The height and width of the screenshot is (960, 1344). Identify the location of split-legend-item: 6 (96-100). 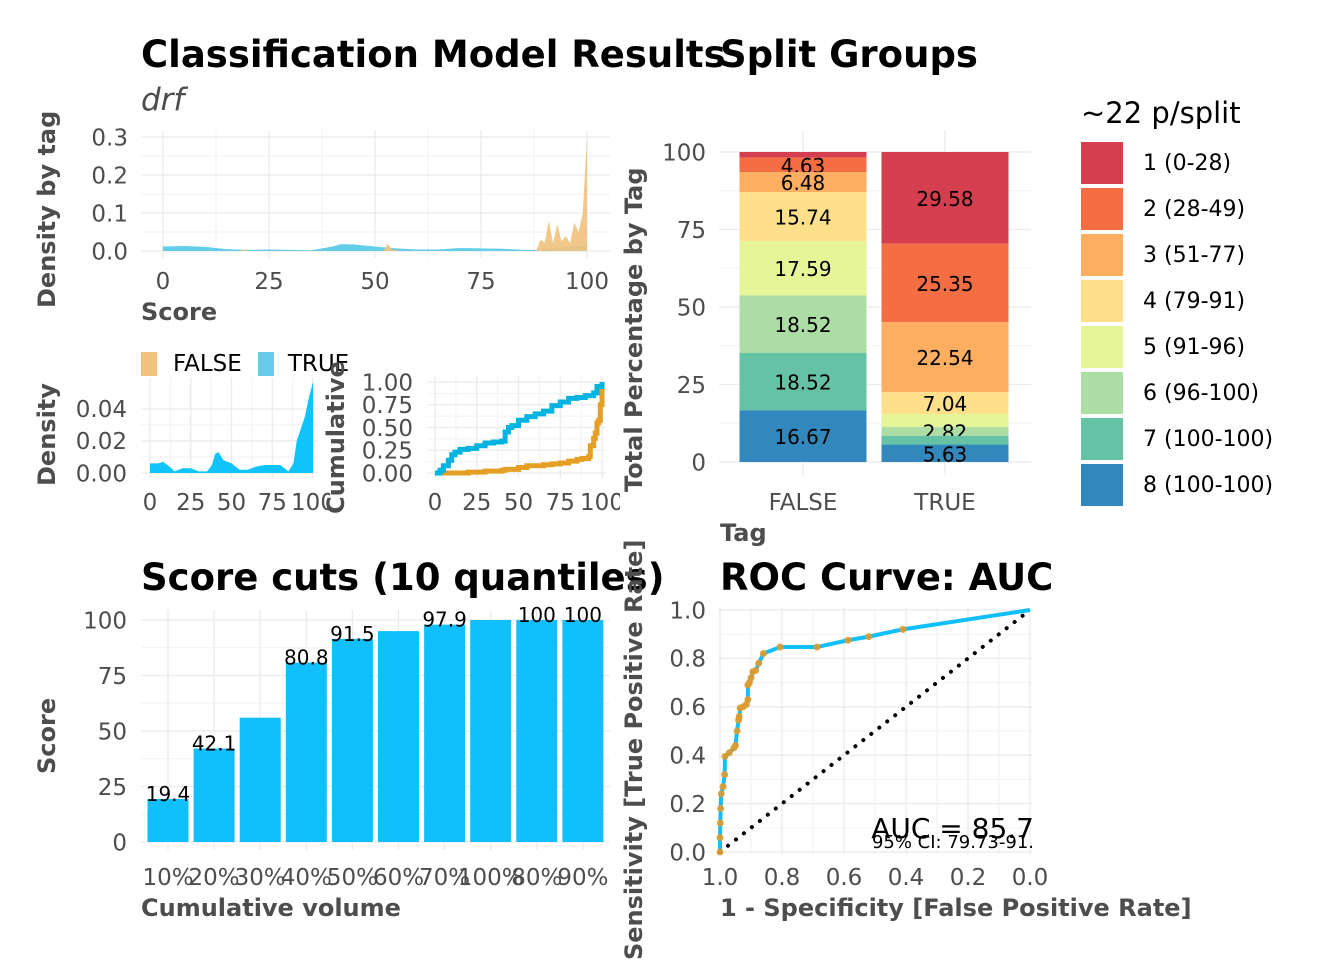
(1177, 393).